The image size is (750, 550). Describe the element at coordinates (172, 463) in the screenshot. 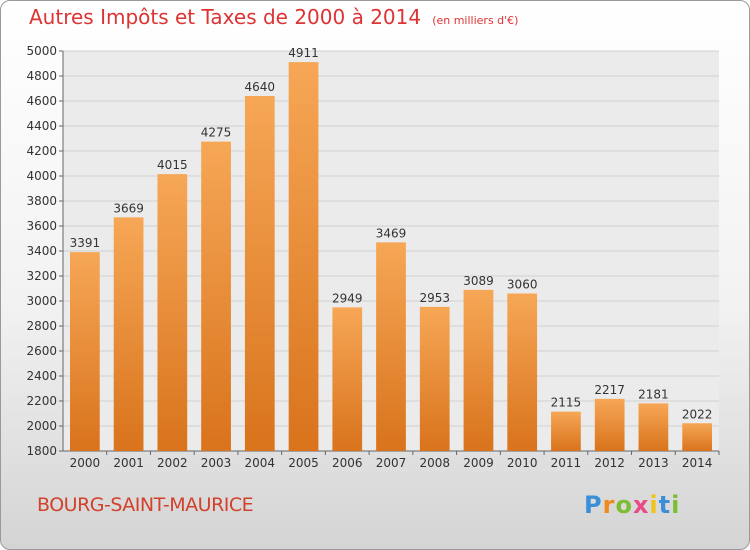

I see `x-tick-label: 2002` at that location.